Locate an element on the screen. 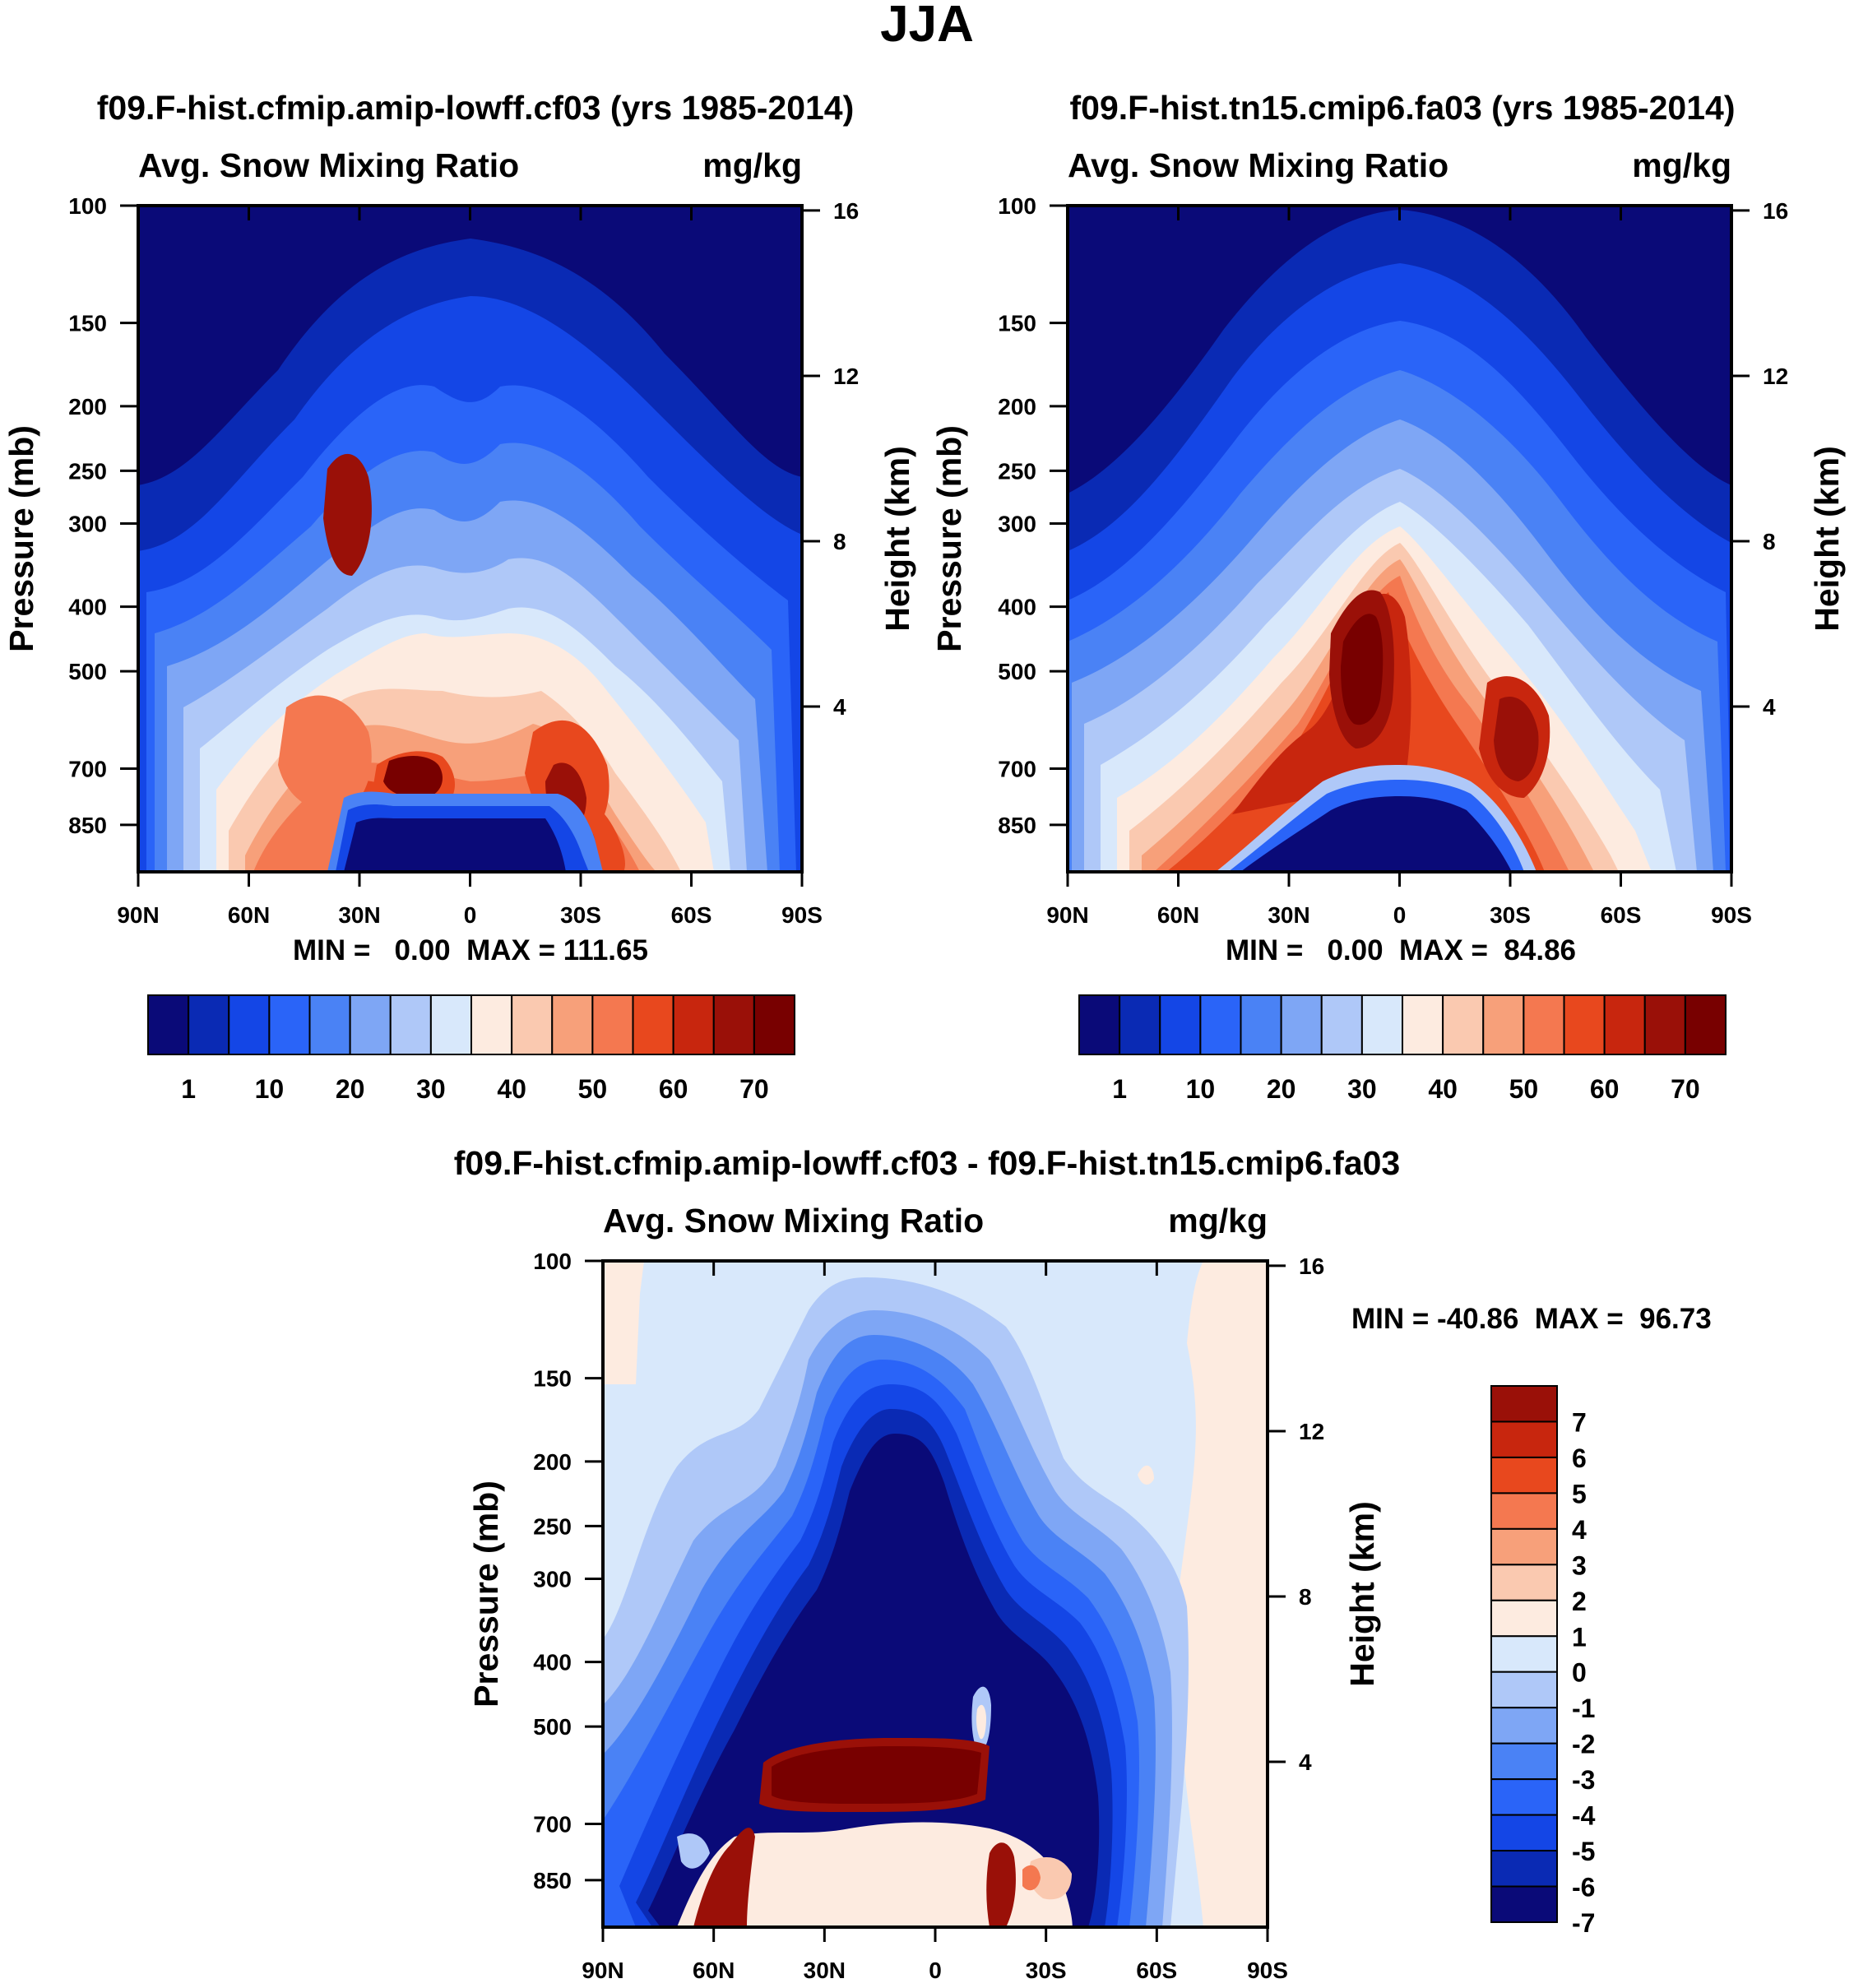  panel-1-ylabel-right: Height (km) is located at coordinates (897, 539).